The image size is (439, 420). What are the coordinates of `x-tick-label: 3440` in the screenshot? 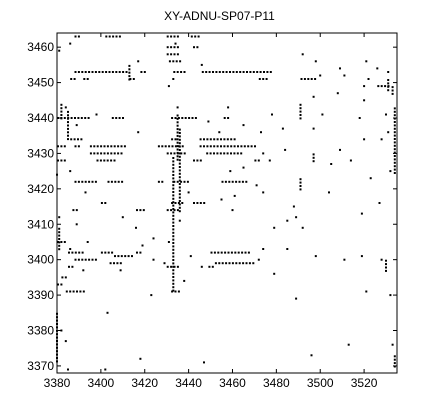 It's located at (188, 383).